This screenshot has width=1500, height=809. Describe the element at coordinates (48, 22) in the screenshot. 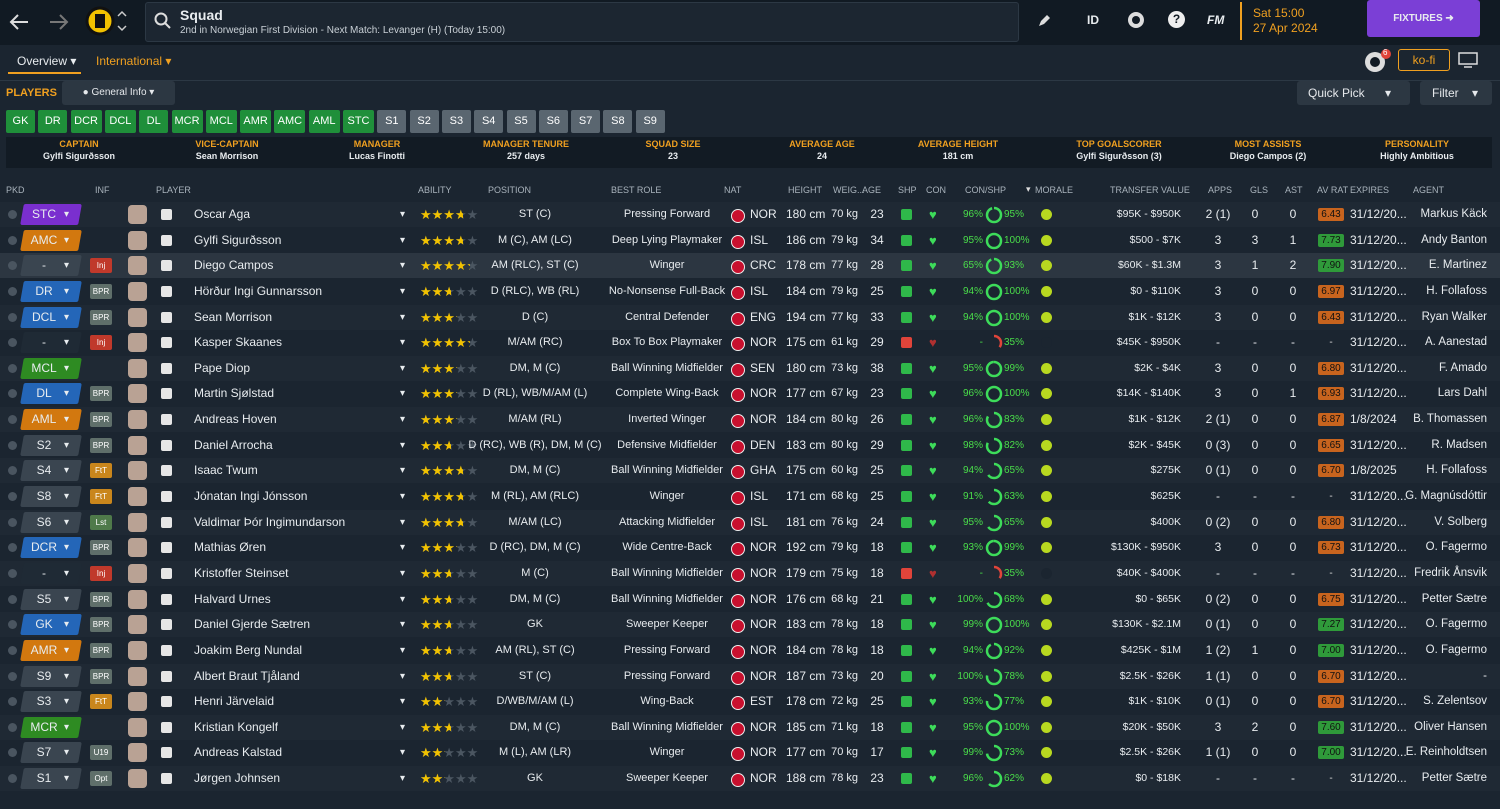

I see `nav-arrows` at that location.